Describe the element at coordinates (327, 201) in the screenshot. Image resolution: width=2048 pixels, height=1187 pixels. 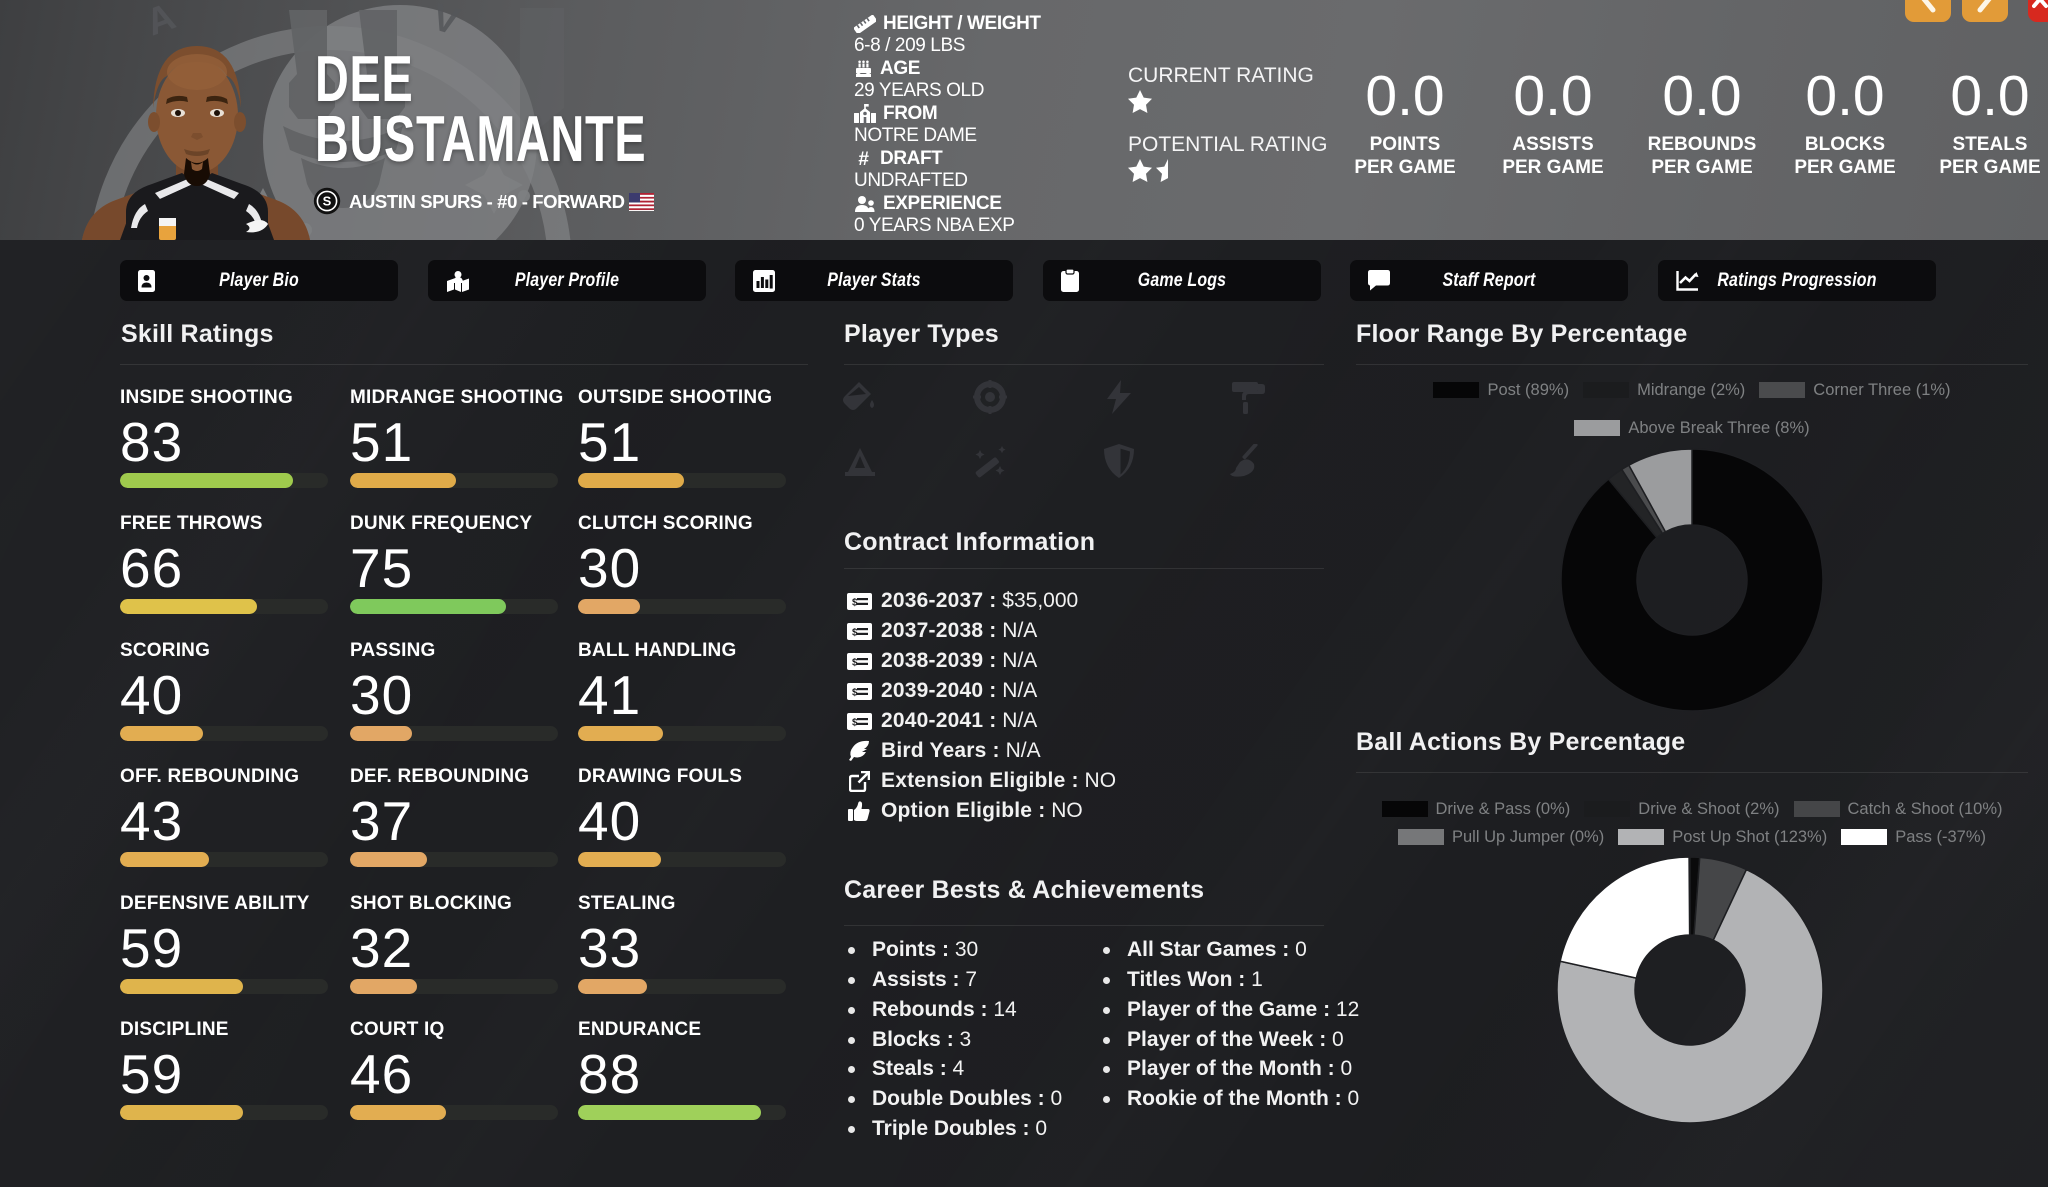
I see `svg-text: S` at that location.